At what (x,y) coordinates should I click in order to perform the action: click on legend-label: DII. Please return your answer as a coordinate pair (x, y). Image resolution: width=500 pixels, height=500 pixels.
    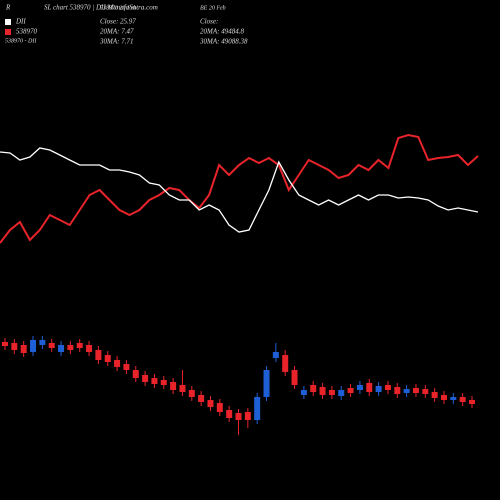
    Looking at the image, I should click on (20, 22).